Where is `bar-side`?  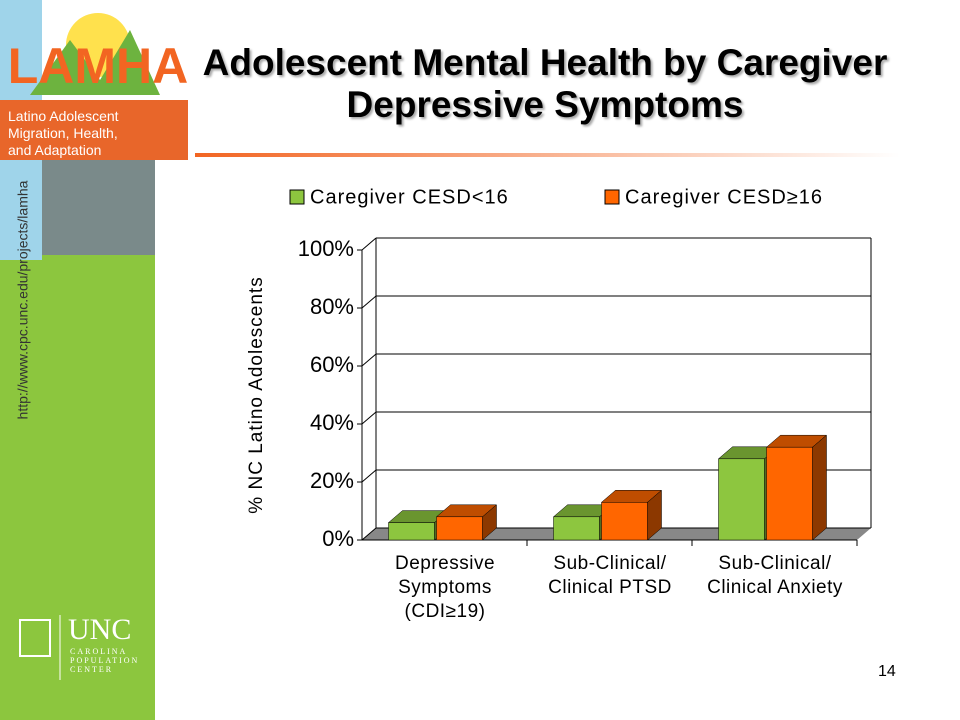
bar-side is located at coordinates (819, 487).